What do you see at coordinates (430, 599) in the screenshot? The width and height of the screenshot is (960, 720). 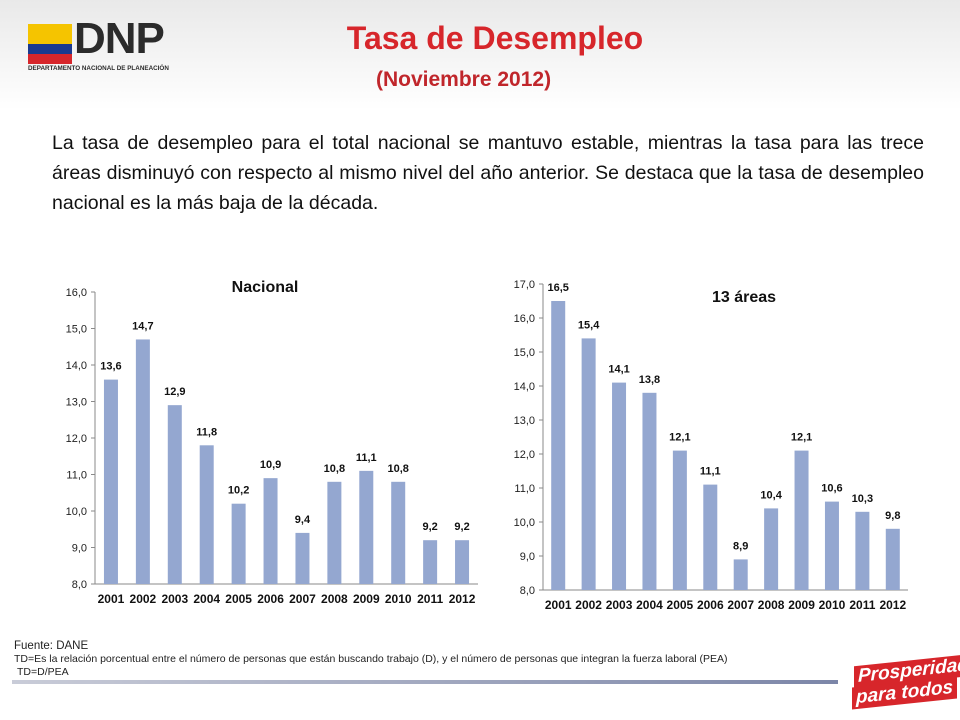 I see `nacional-x-tick-label: 2011` at bounding box center [430, 599].